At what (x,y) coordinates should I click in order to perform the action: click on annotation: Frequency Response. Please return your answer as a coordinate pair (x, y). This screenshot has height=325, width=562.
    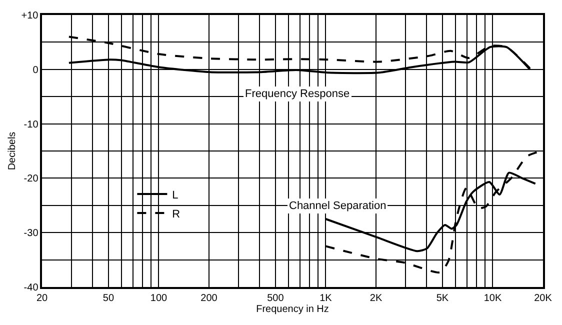
    Looking at the image, I should click on (297, 94).